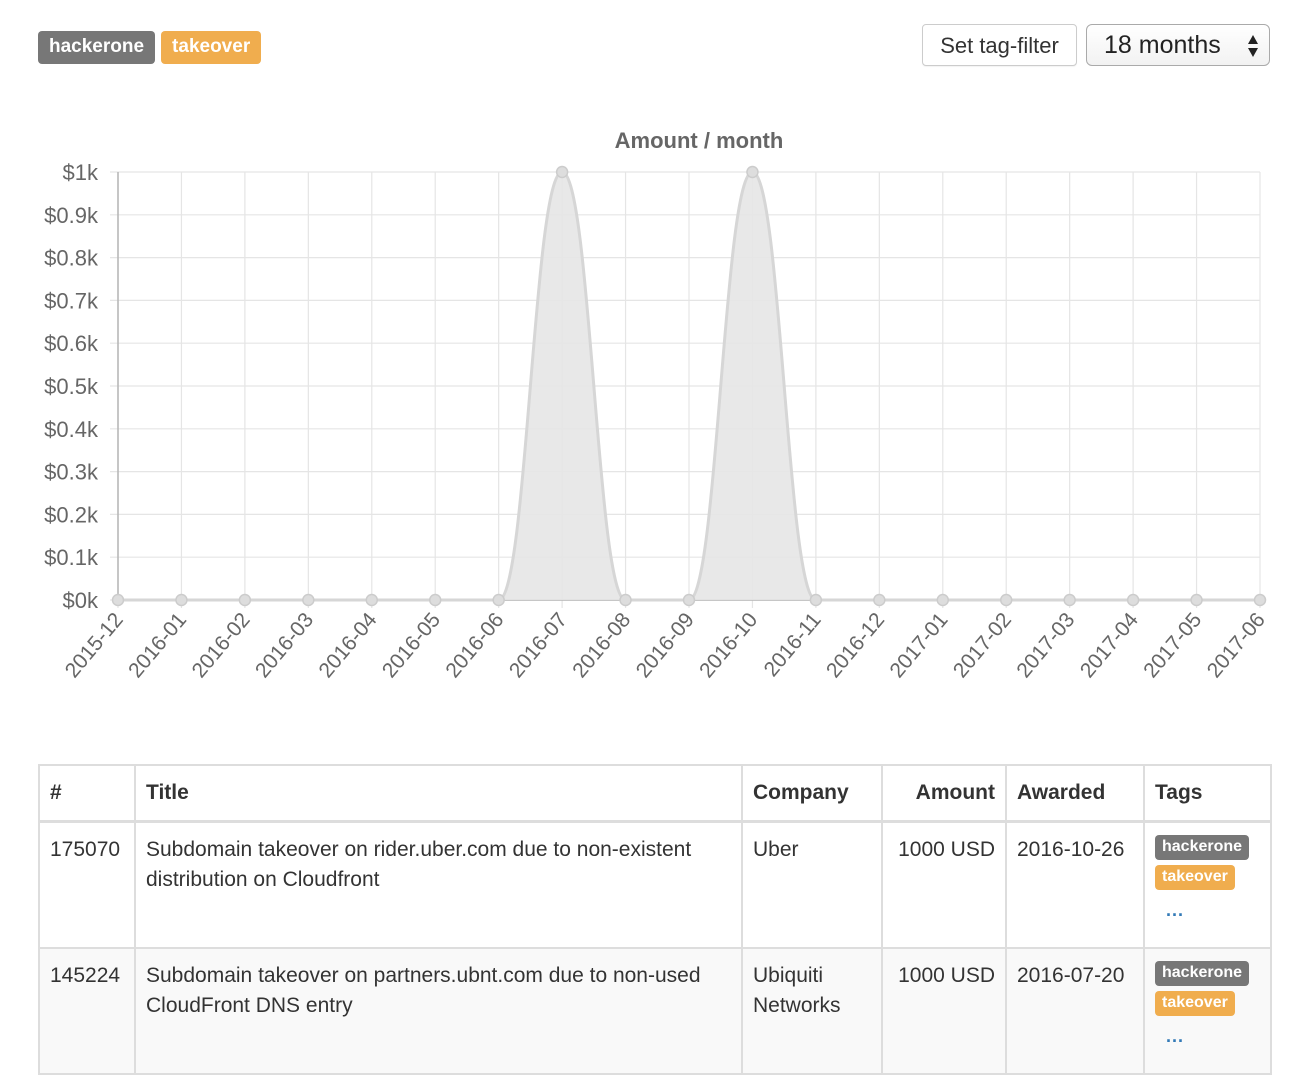  I want to click on y-tick-label: $0.8k, so click(71, 258).